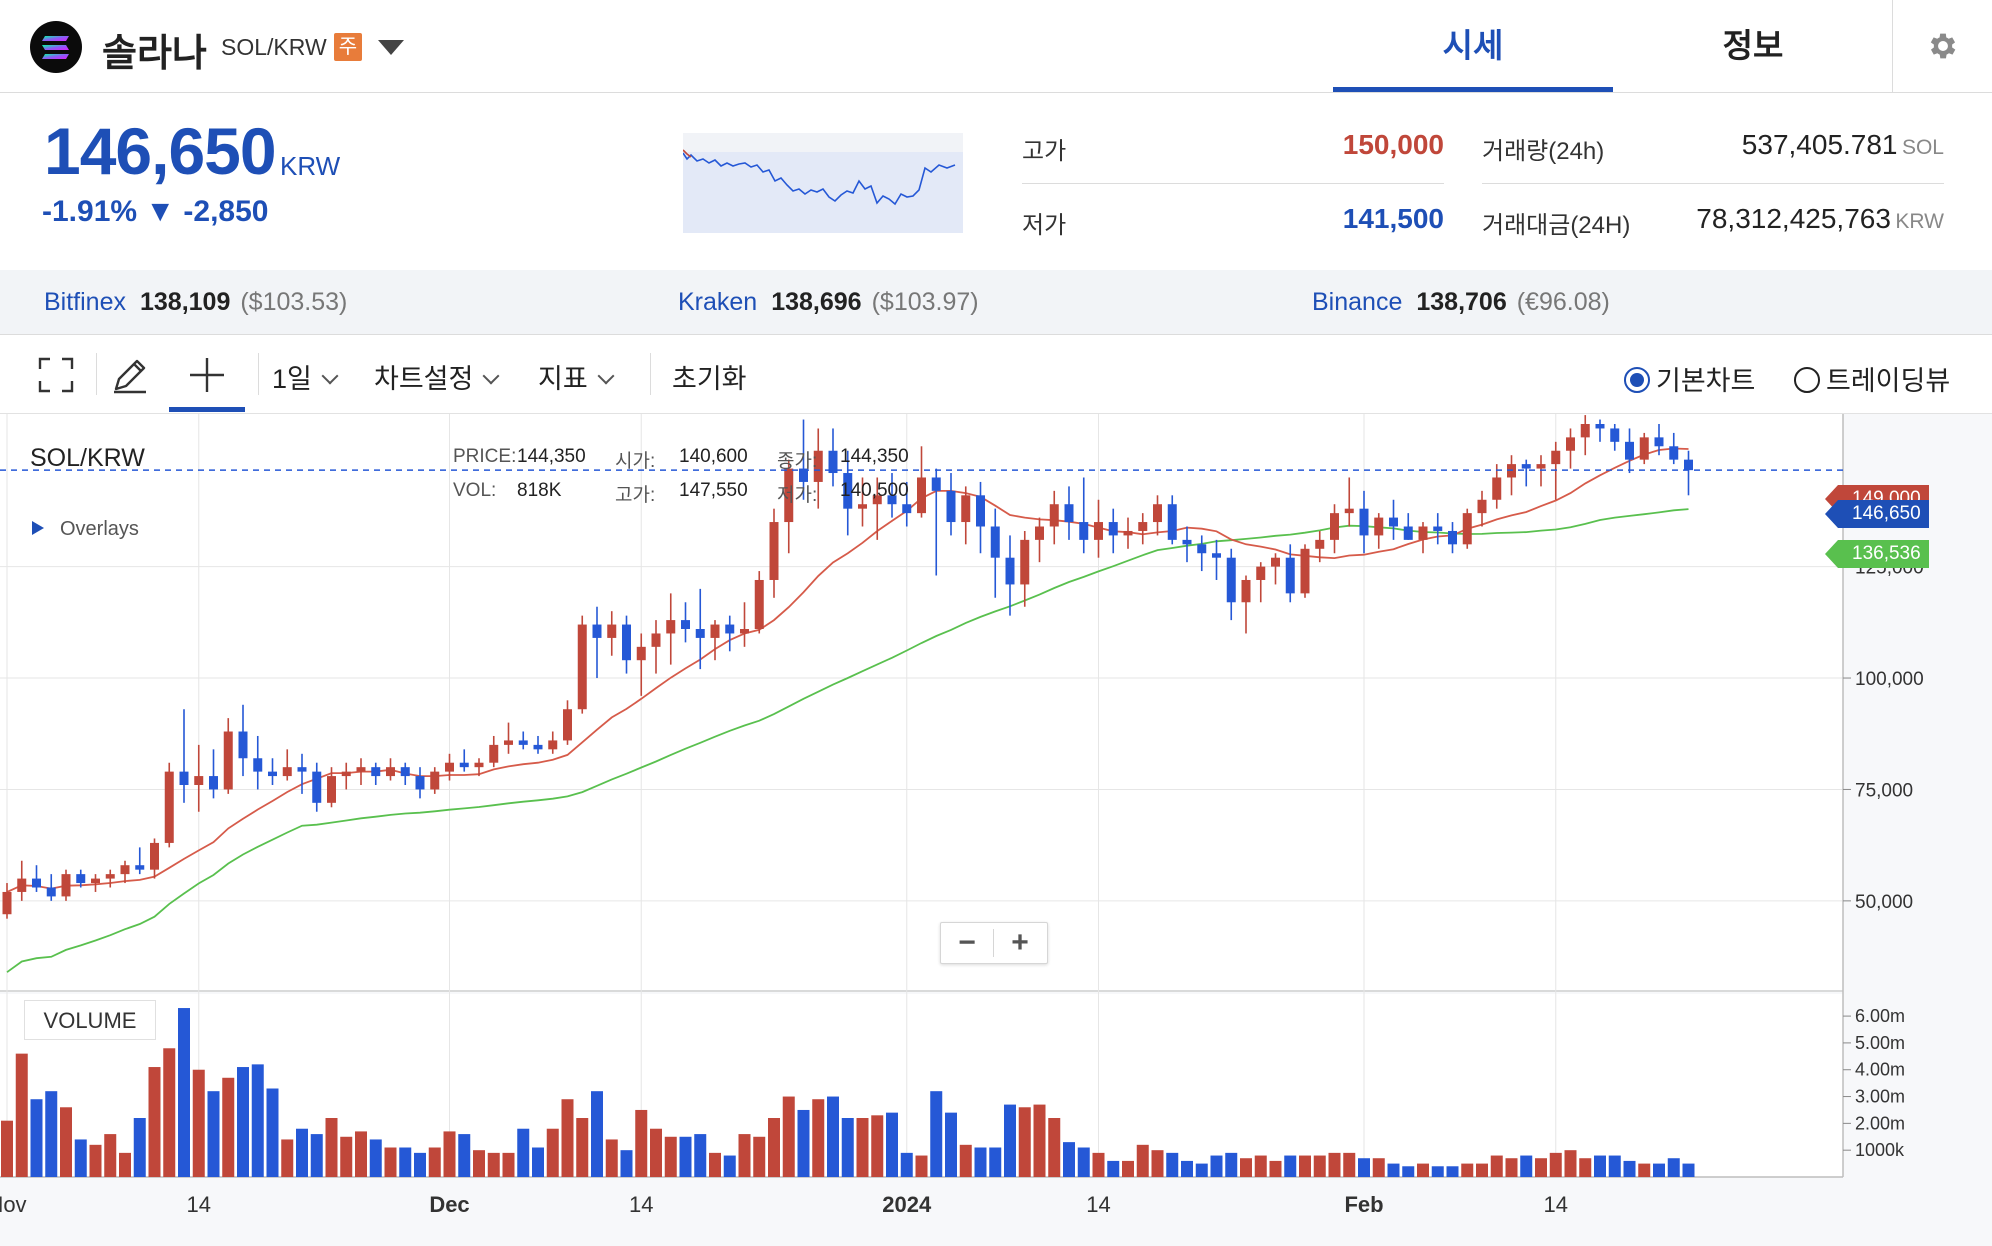 The width and height of the screenshot is (1992, 1246). Describe the element at coordinates (449, 1204) in the screenshot. I see `x-tick-label: Dec` at that location.